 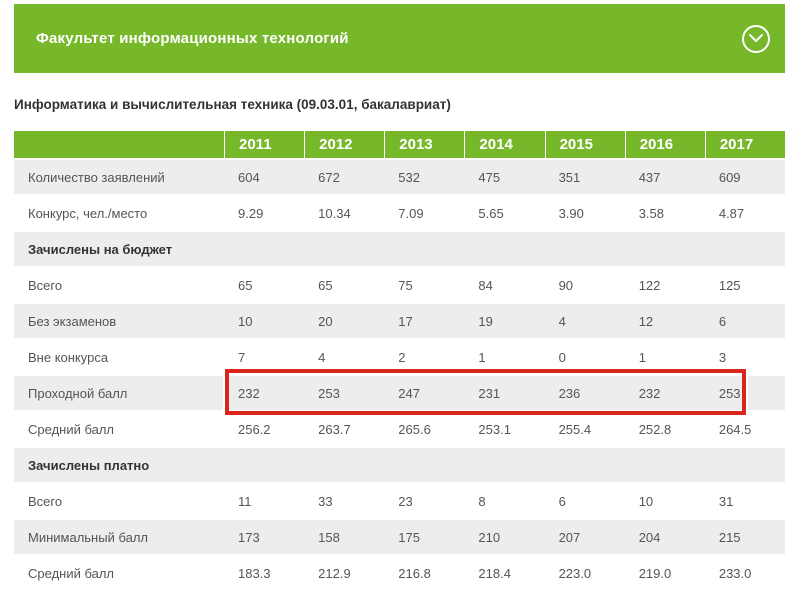 What do you see at coordinates (731, 213) in the screenshot?
I see `cell-value: 4.87` at bounding box center [731, 213].